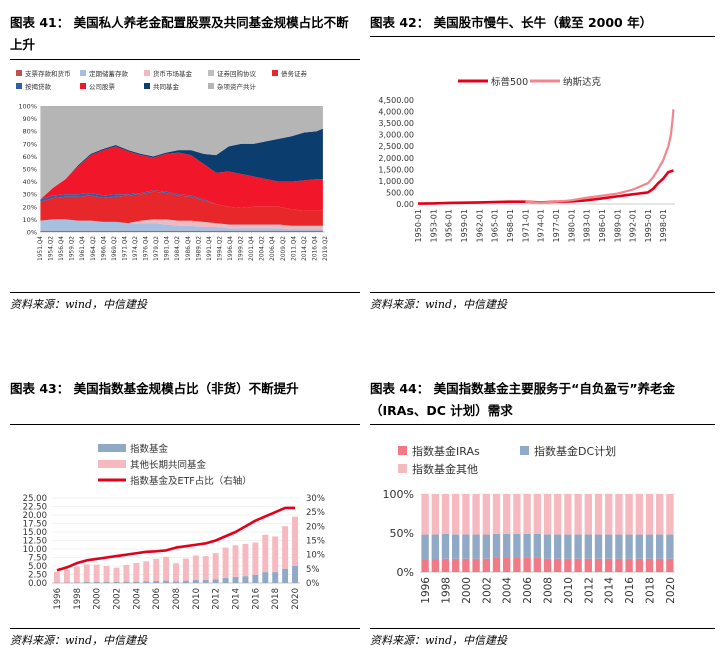 The image size is (723, 670). I want to click on legend-label: 其他长期共同基金, so click(168, 465).